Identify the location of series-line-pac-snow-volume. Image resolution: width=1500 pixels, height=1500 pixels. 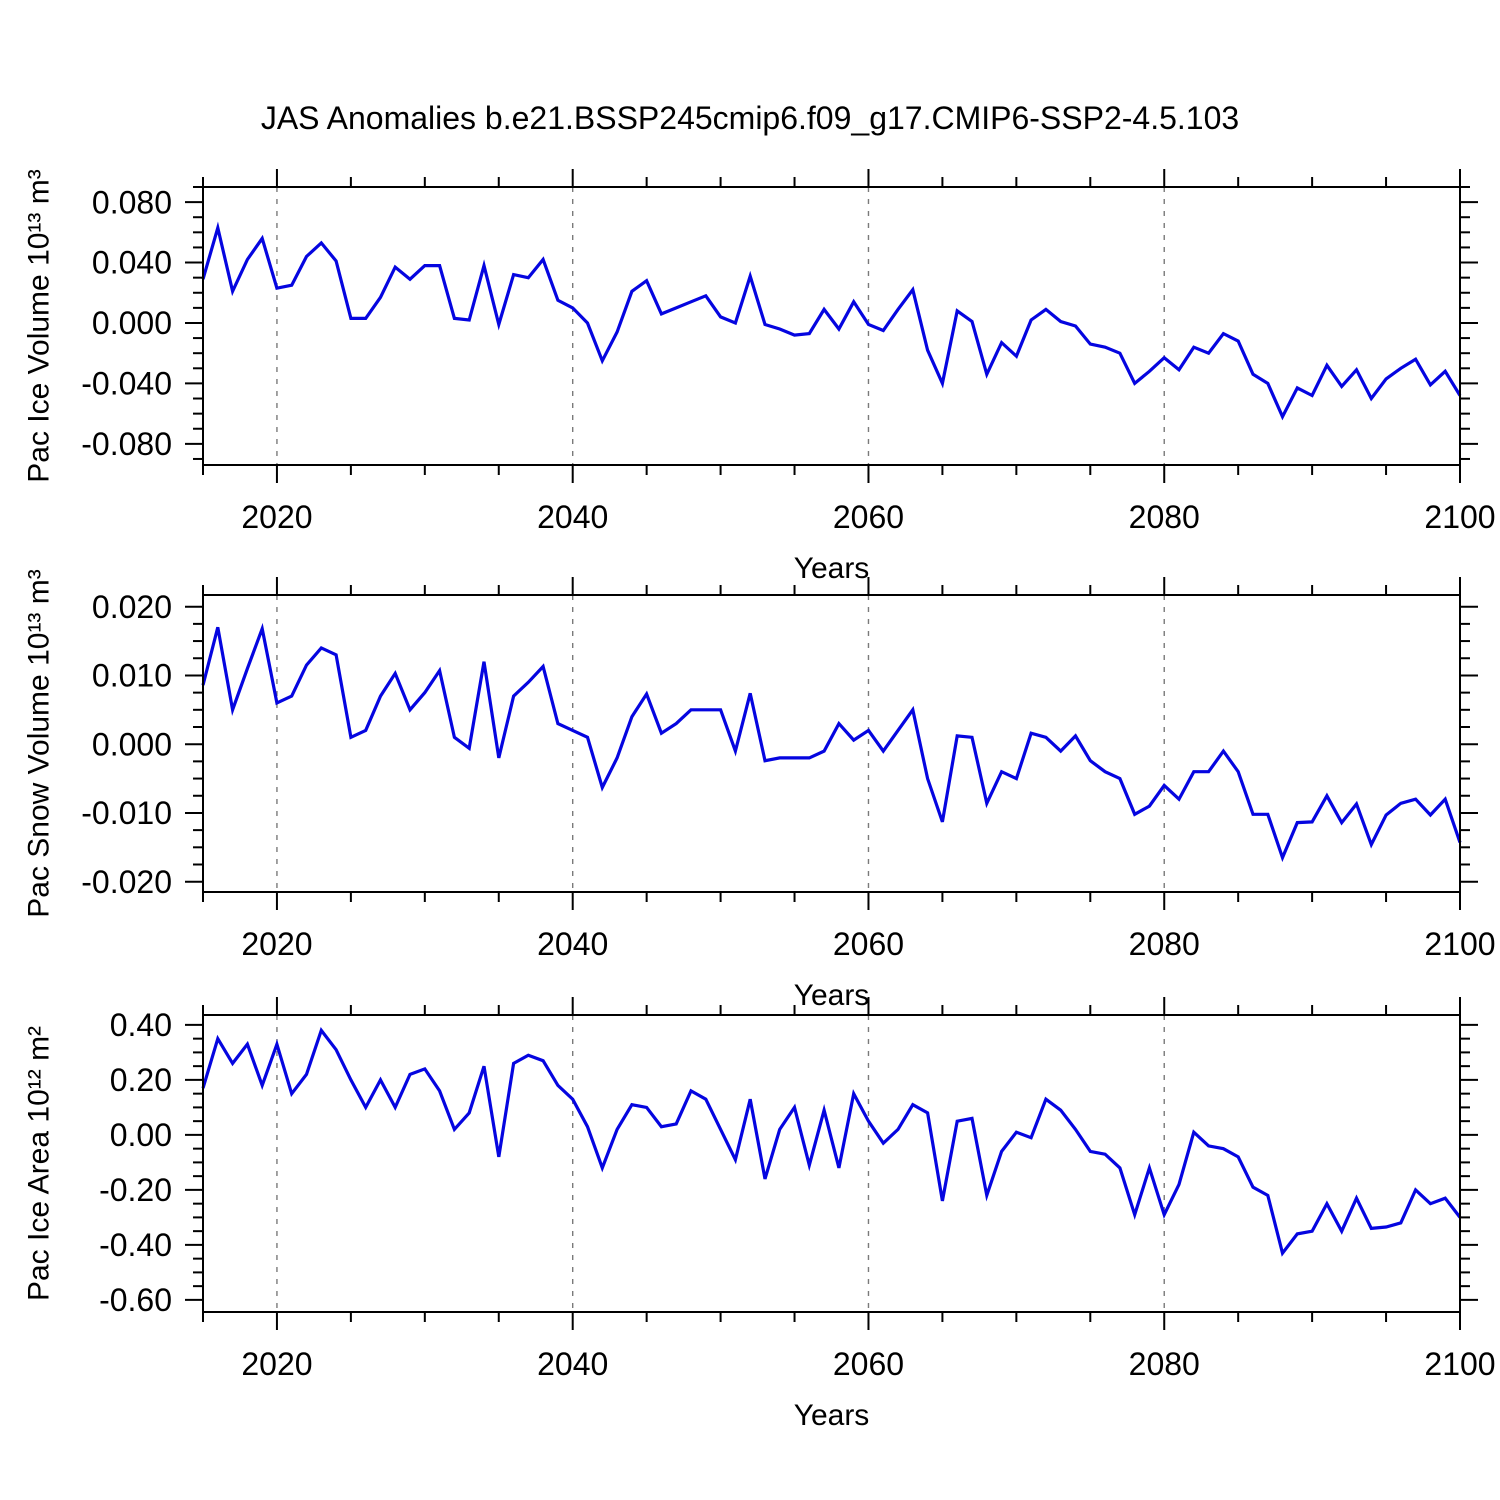
(831, 742).